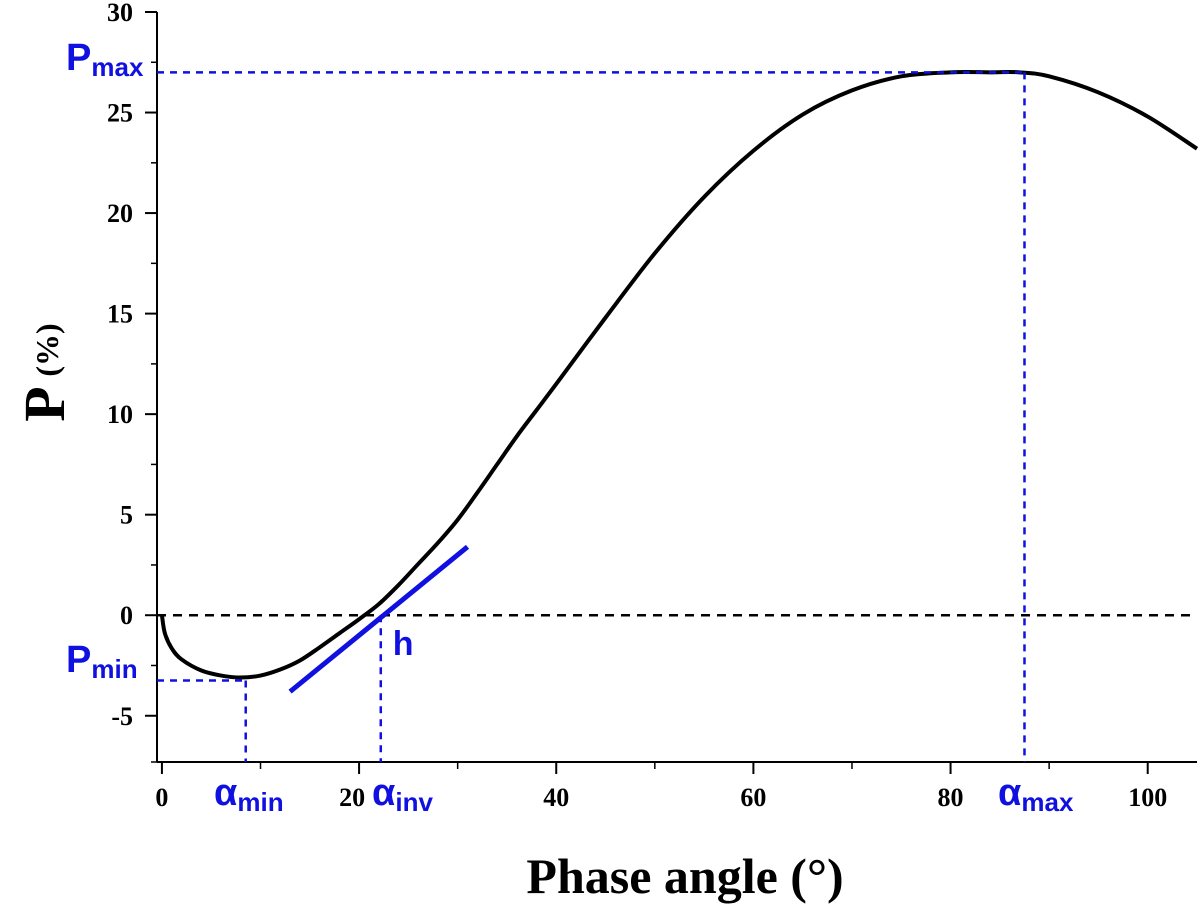 Image resolution: width=1200 pixels, height=904 pixels. I want to click on p-max-label: Pmax, so click(105, 59).